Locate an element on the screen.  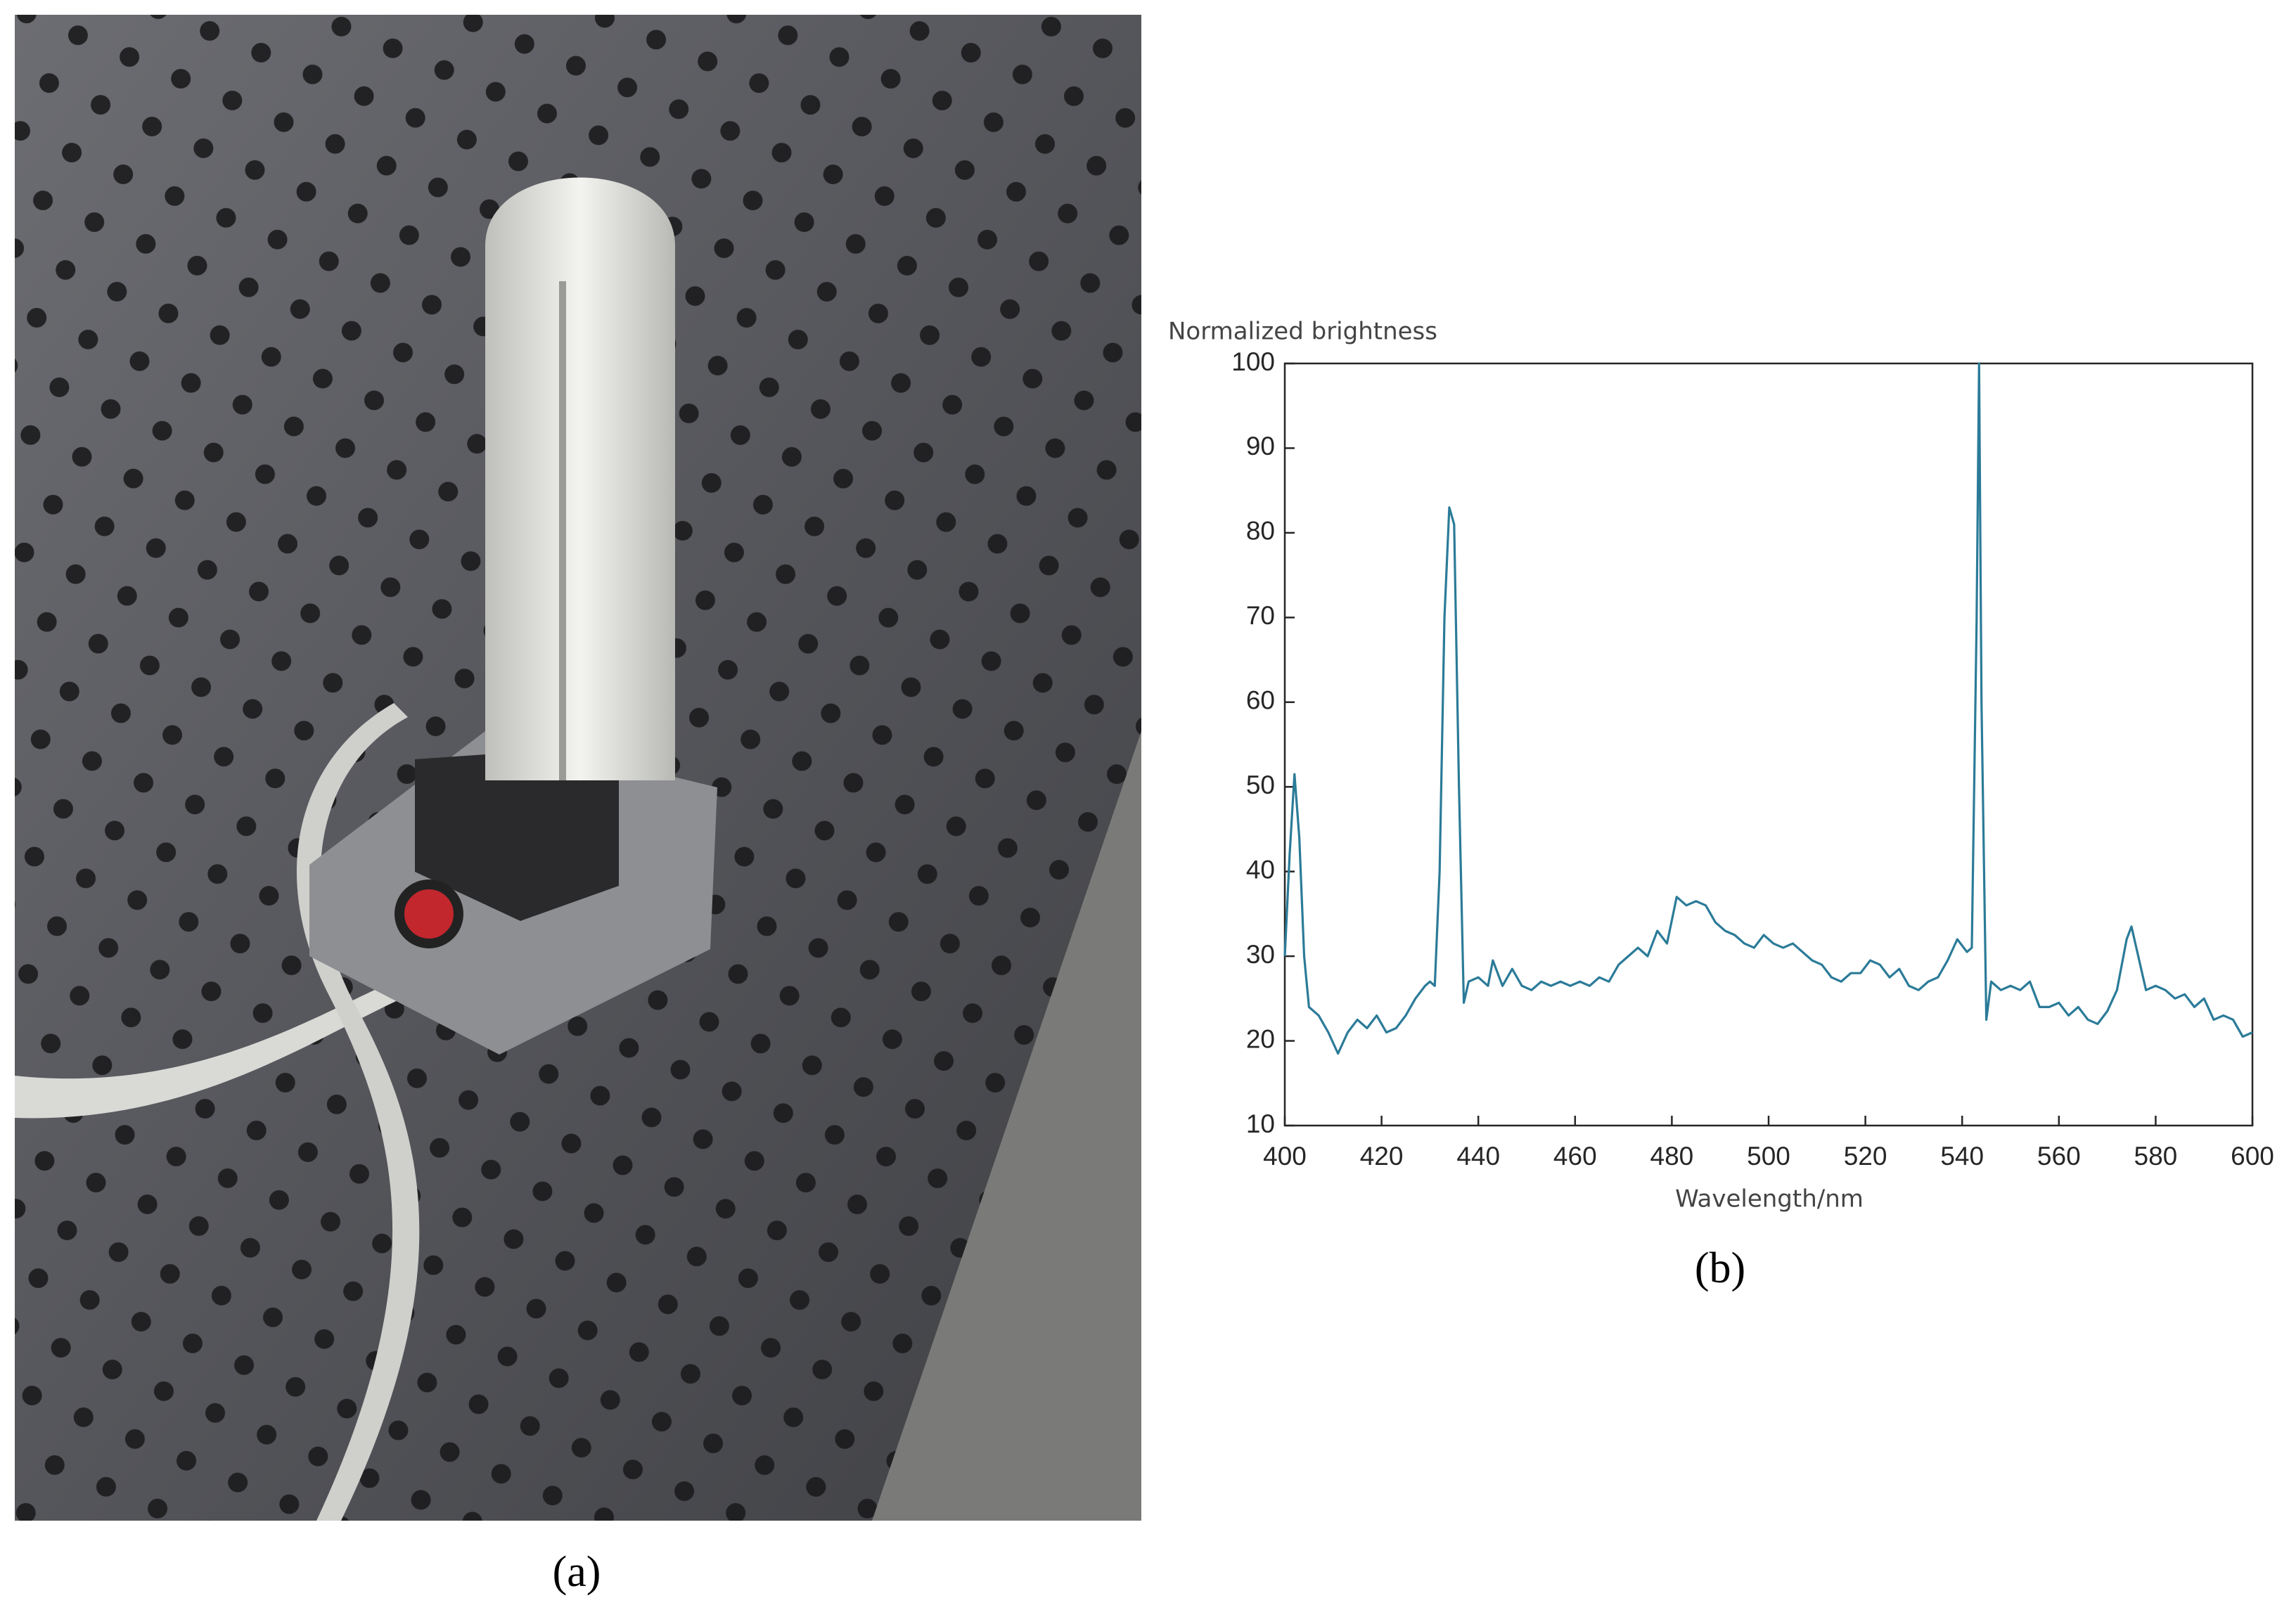
y-tick-label: 30 is located at coordinates (1260, 954).